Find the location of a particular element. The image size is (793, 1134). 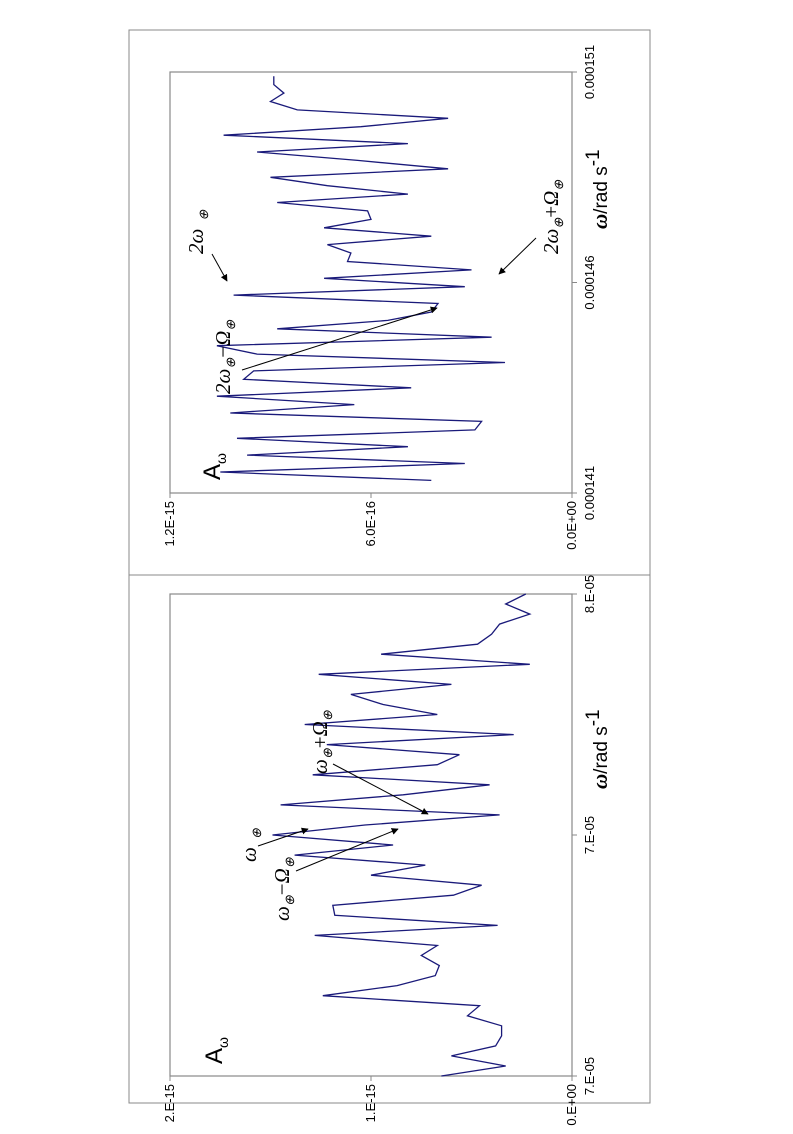

y-axis-lower: 0.E+00 1.E-15 2.E-15 is located at coordinates (370, 1101).